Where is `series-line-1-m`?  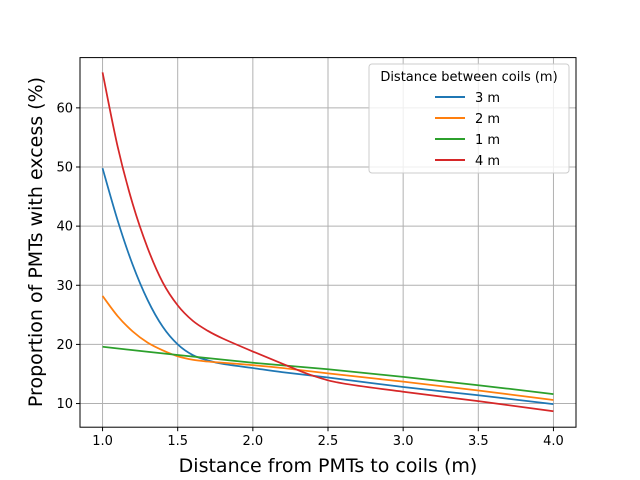
series-line-1-m is located at coordinates (328, 370).